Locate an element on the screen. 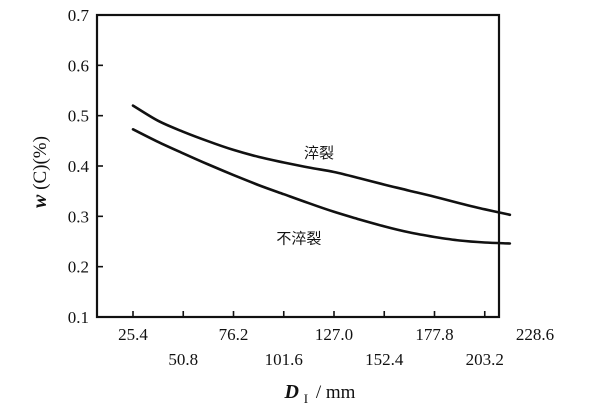 The width and height of the screenshot is (600, 408). x-axis-title-subscript: I is located at coordinates (306, 398).